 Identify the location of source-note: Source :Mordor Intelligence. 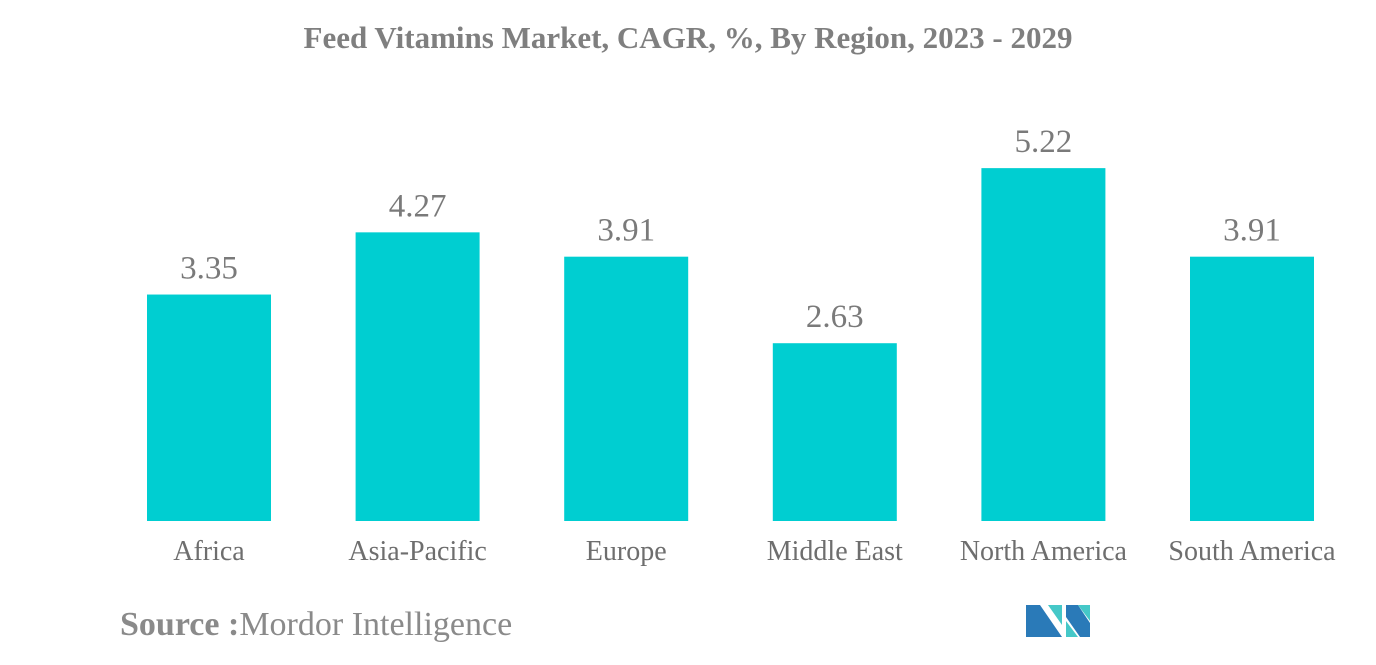
(316, 625).